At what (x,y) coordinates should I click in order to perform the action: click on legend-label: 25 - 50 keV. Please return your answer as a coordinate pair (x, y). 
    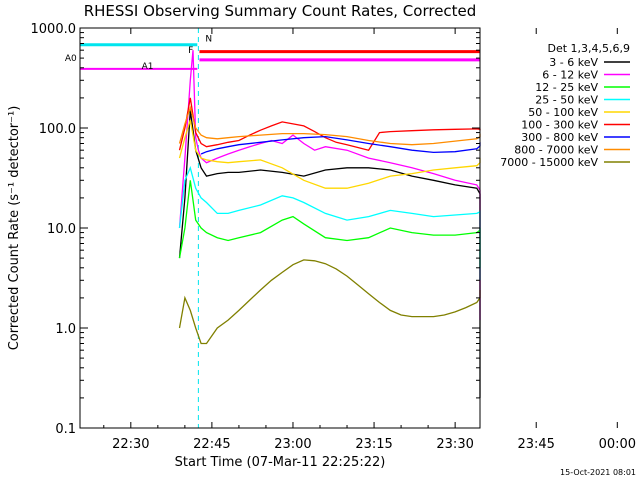
    Looking at the image, I should click on (566, 100).